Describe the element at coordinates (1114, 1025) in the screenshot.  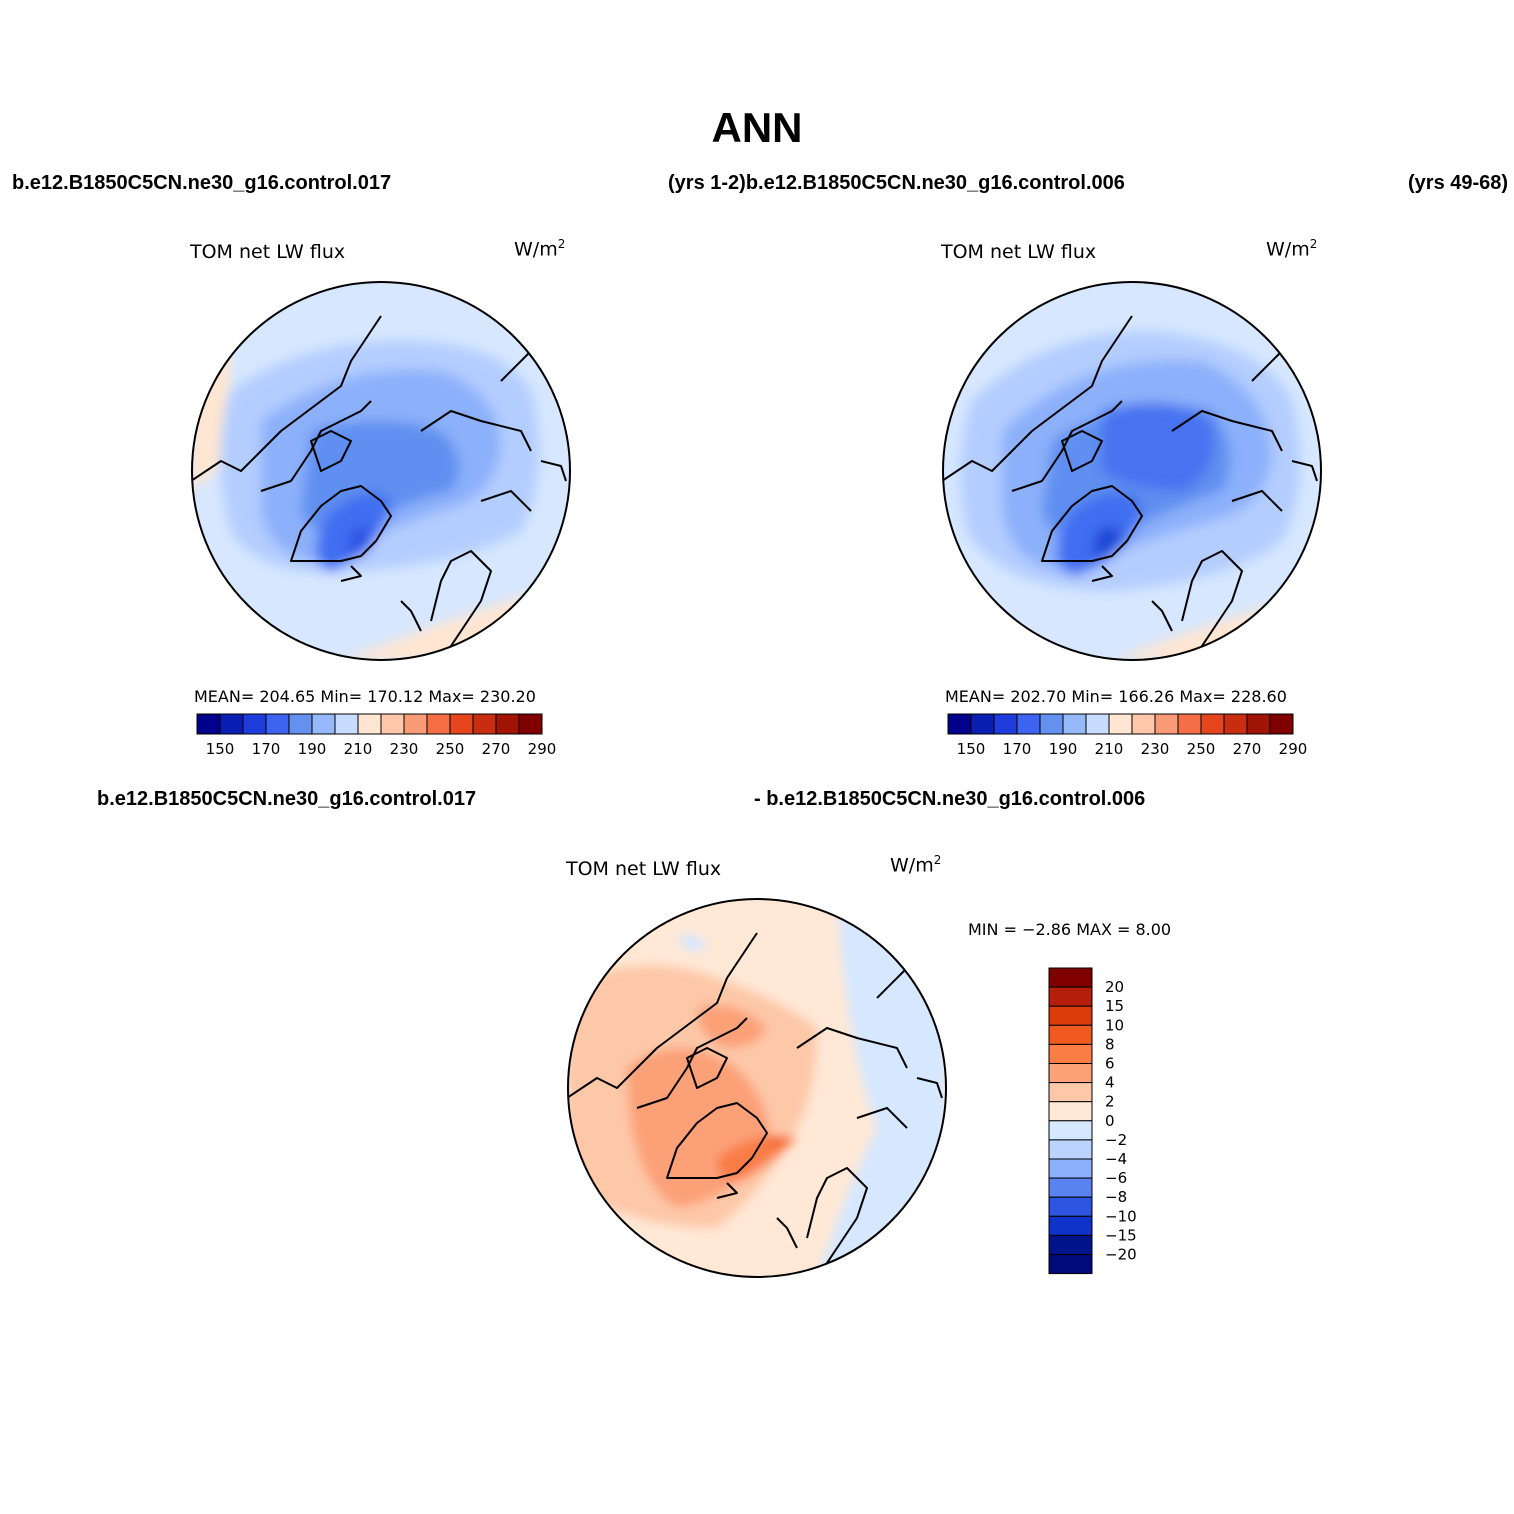
I see `panel3-colorbar-tick-label: 10` at that location.